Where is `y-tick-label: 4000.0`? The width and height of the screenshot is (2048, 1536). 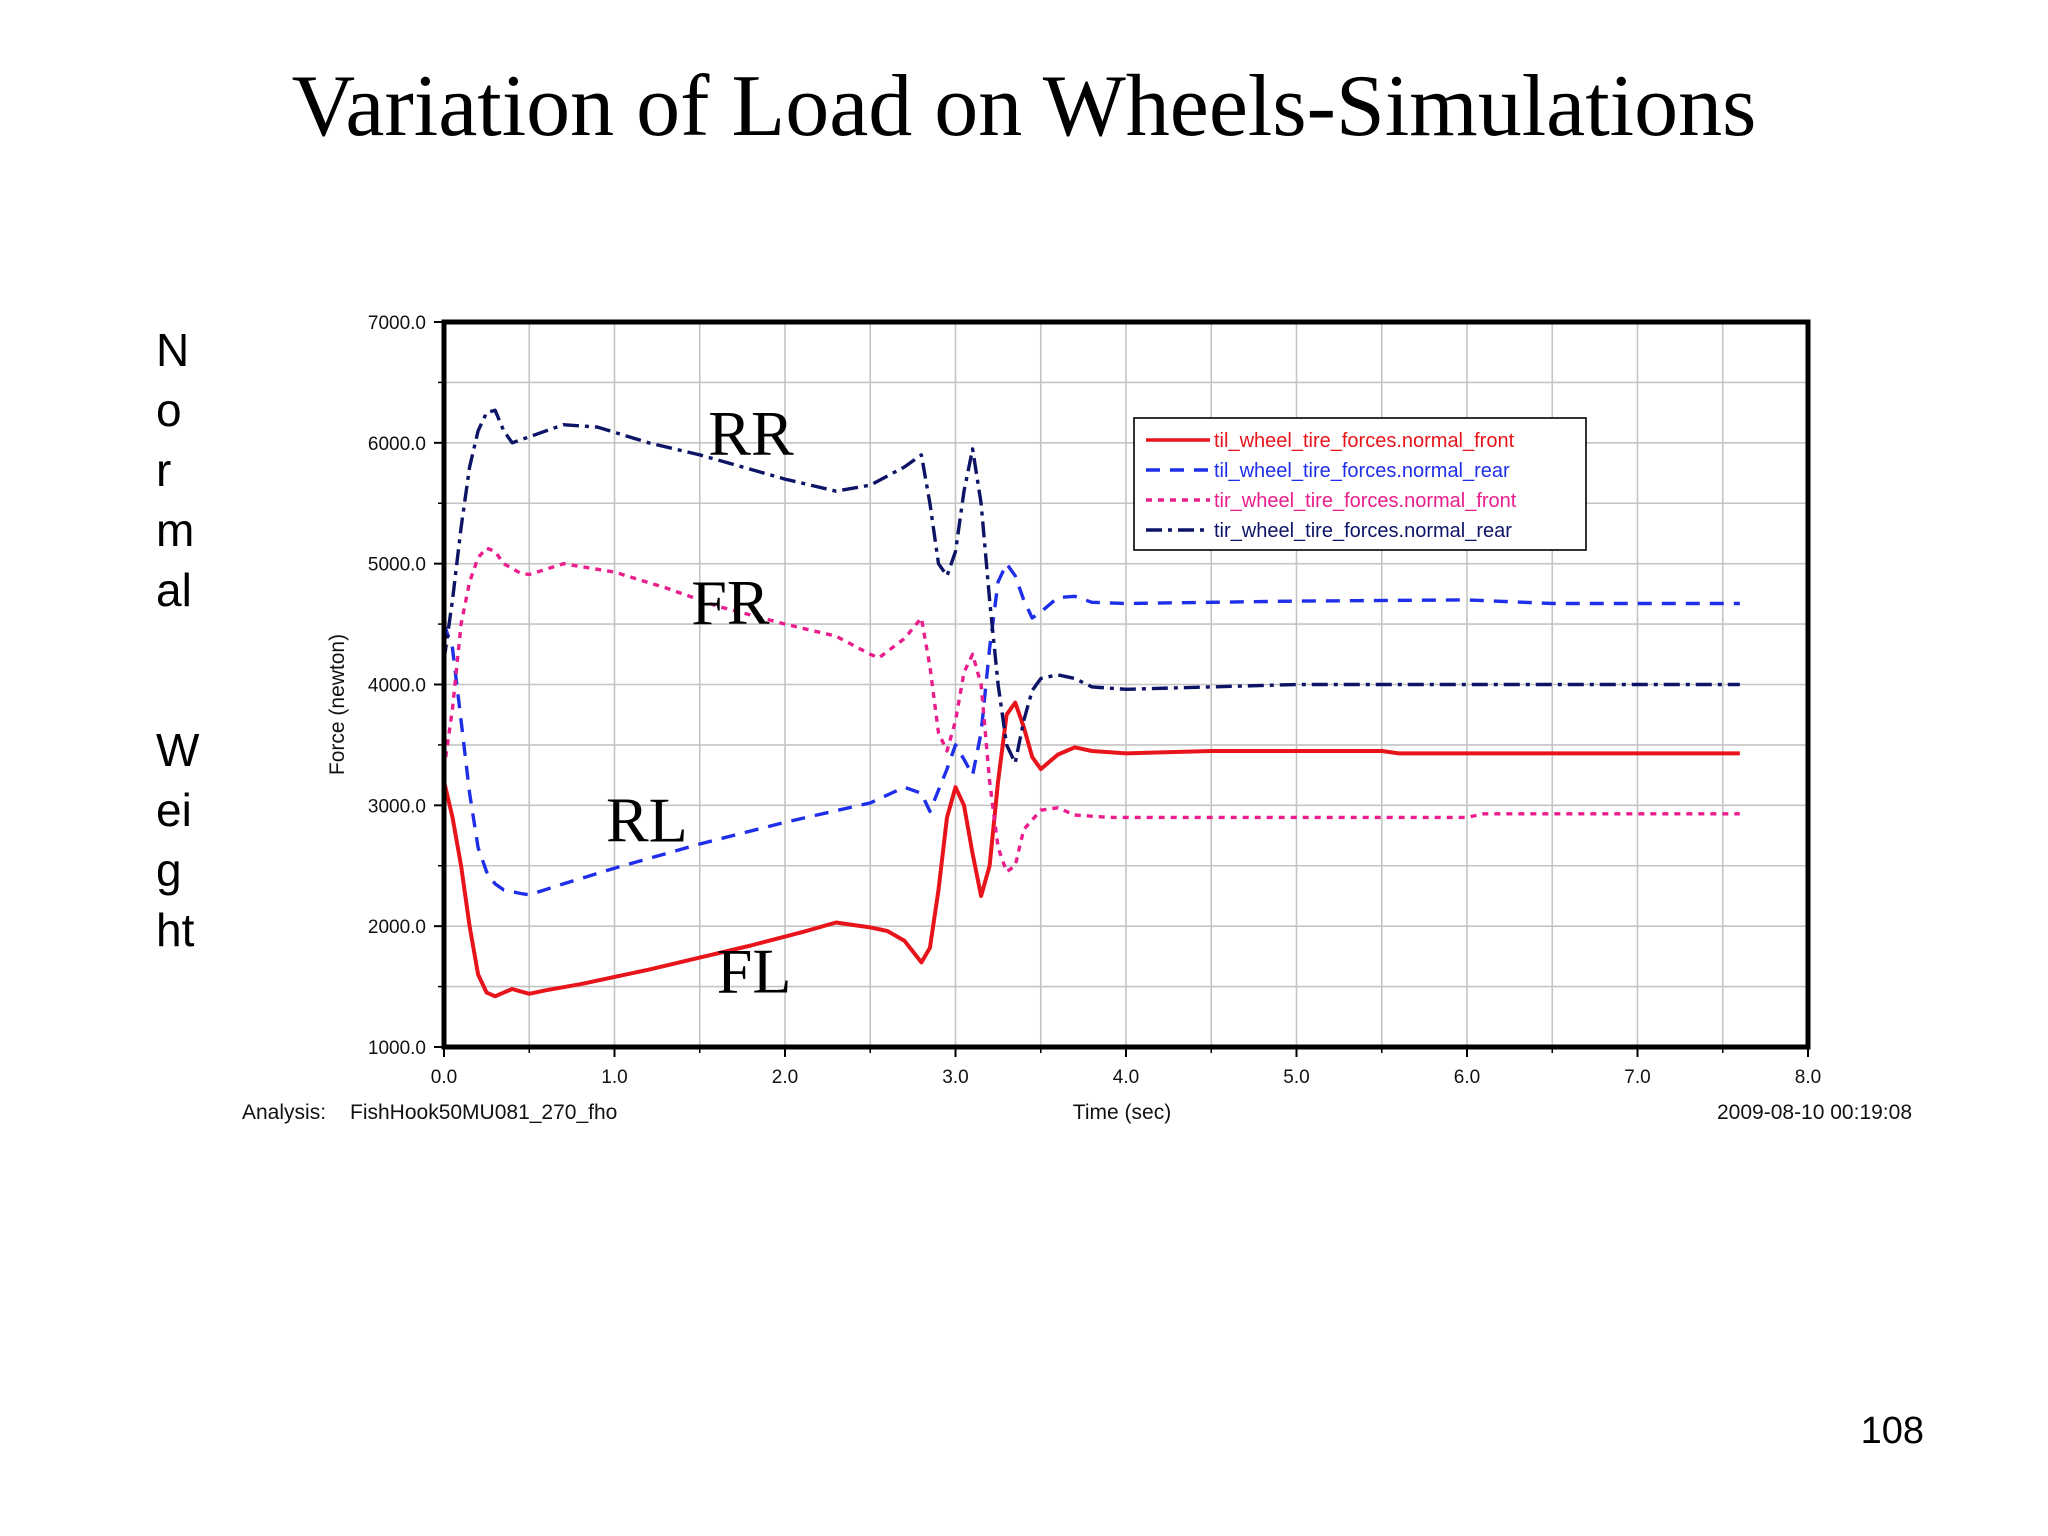
y-tick-label: 4000.0 is located at coordinates (397, 686).